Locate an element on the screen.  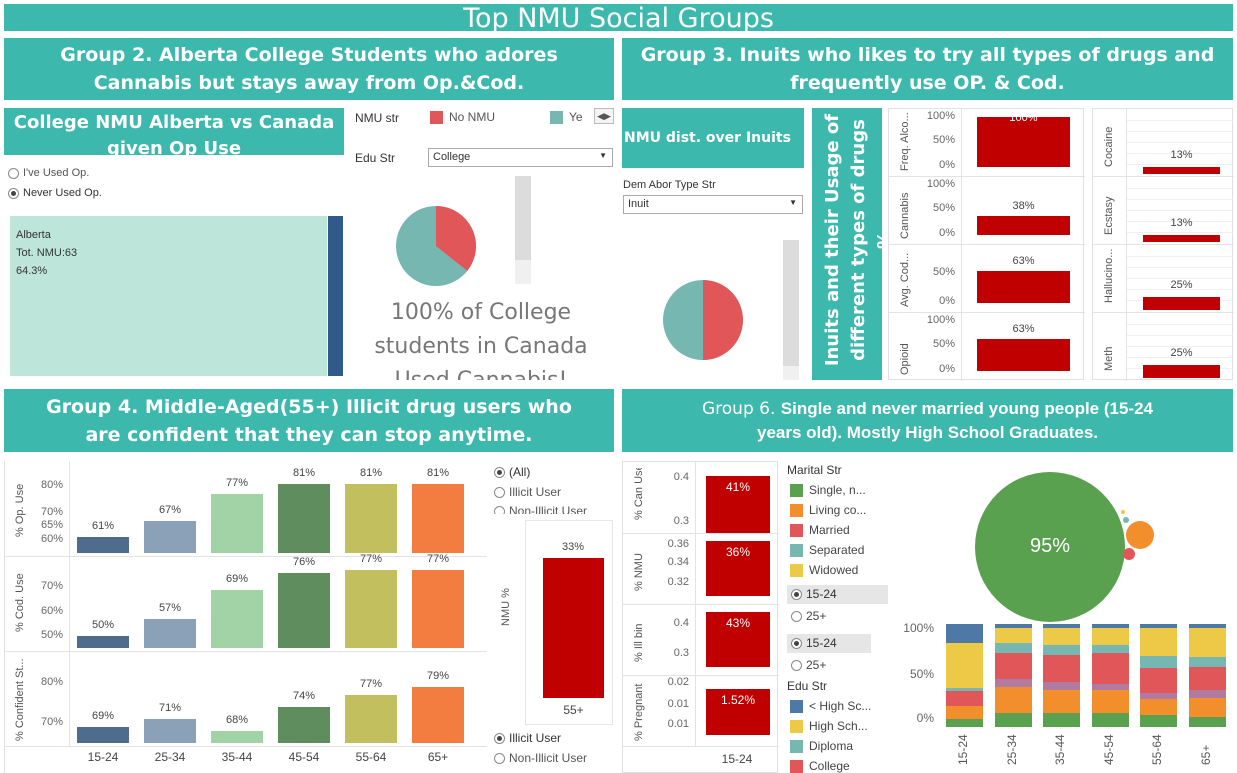
legend-no-nmu: No NMU is located at coordinates (462, 117).